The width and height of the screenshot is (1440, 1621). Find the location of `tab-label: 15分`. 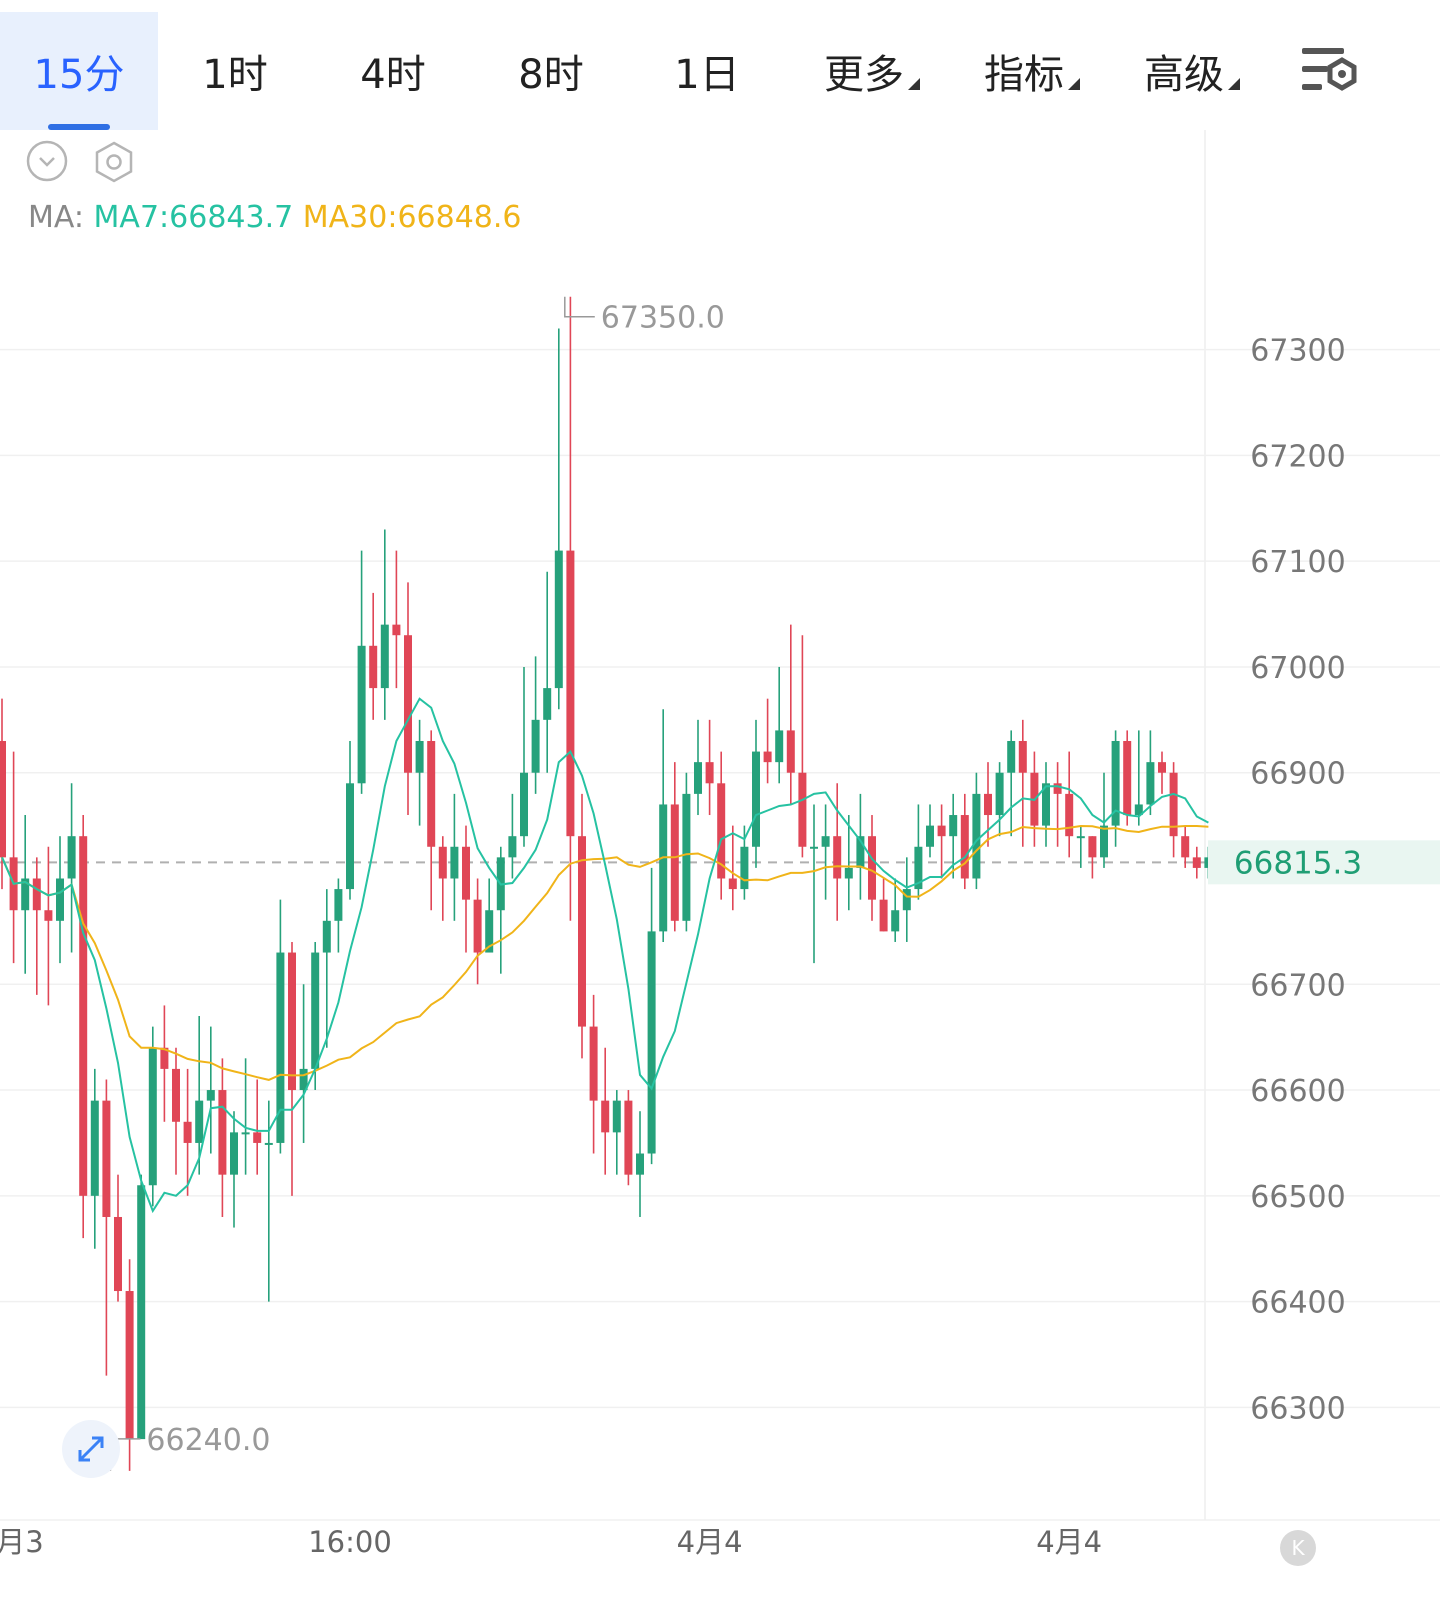

tab-label: 15分 is located at coordinates (79, 75).